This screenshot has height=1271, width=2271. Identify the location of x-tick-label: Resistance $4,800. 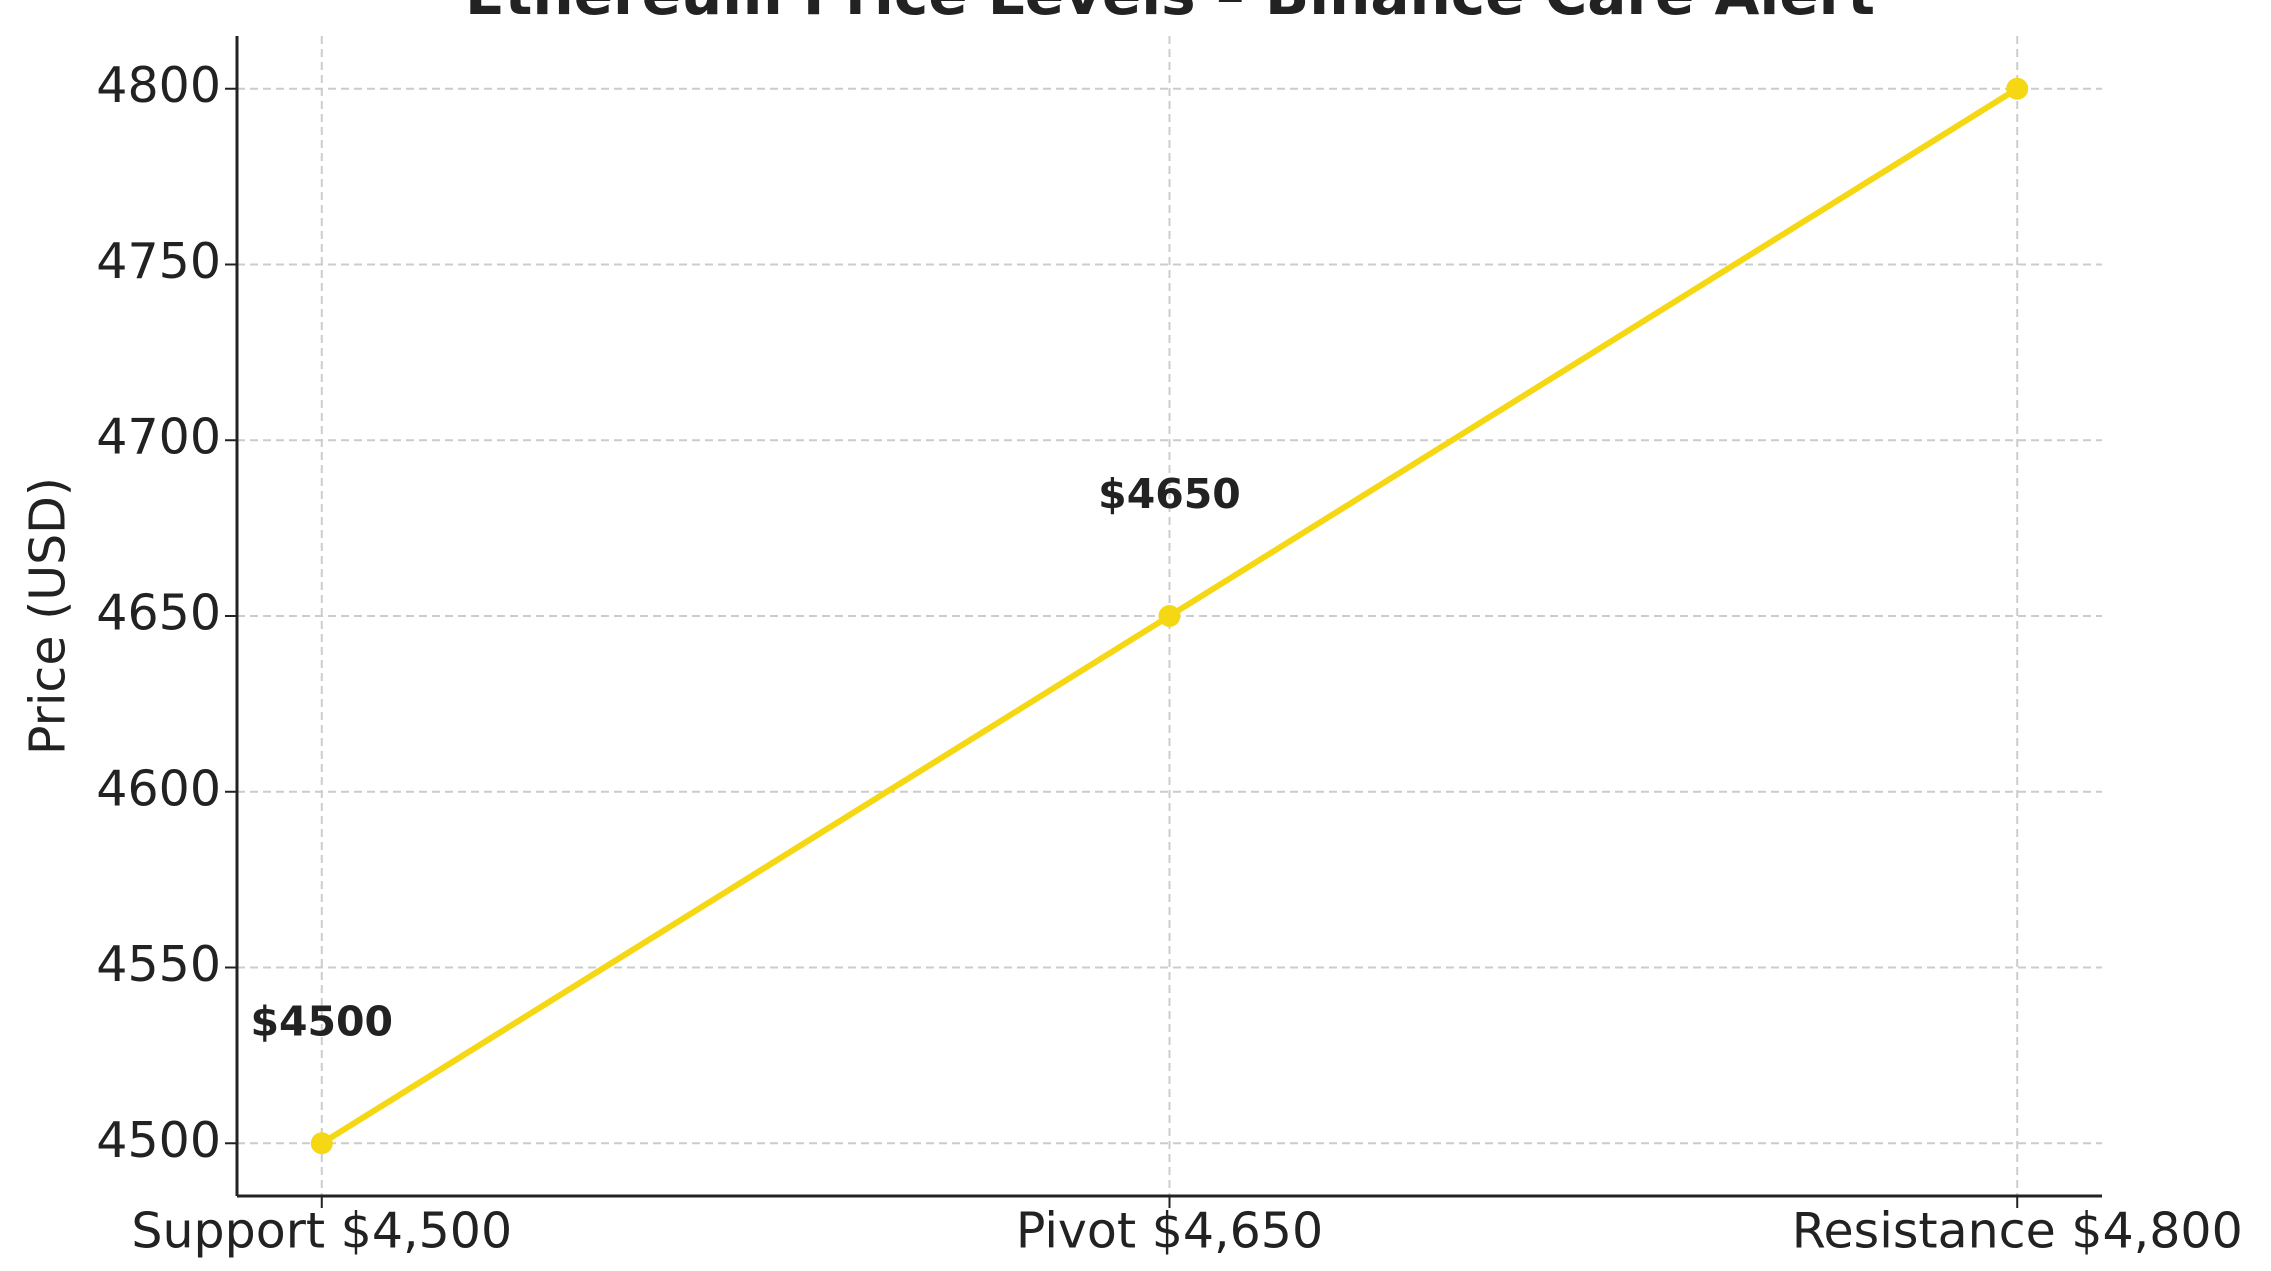
(2017, 1231).